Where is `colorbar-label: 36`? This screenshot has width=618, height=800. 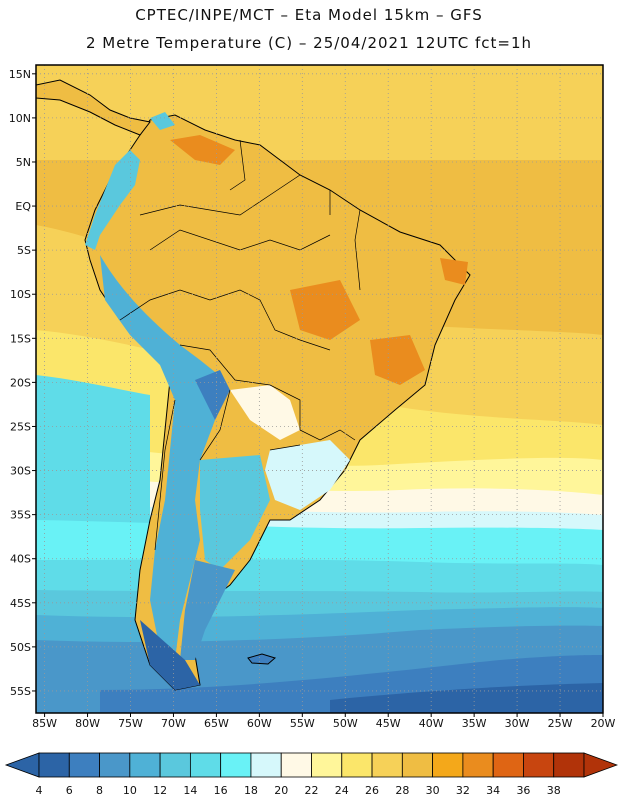 colorbar-label: 36 is located at coordinates (523, 790).